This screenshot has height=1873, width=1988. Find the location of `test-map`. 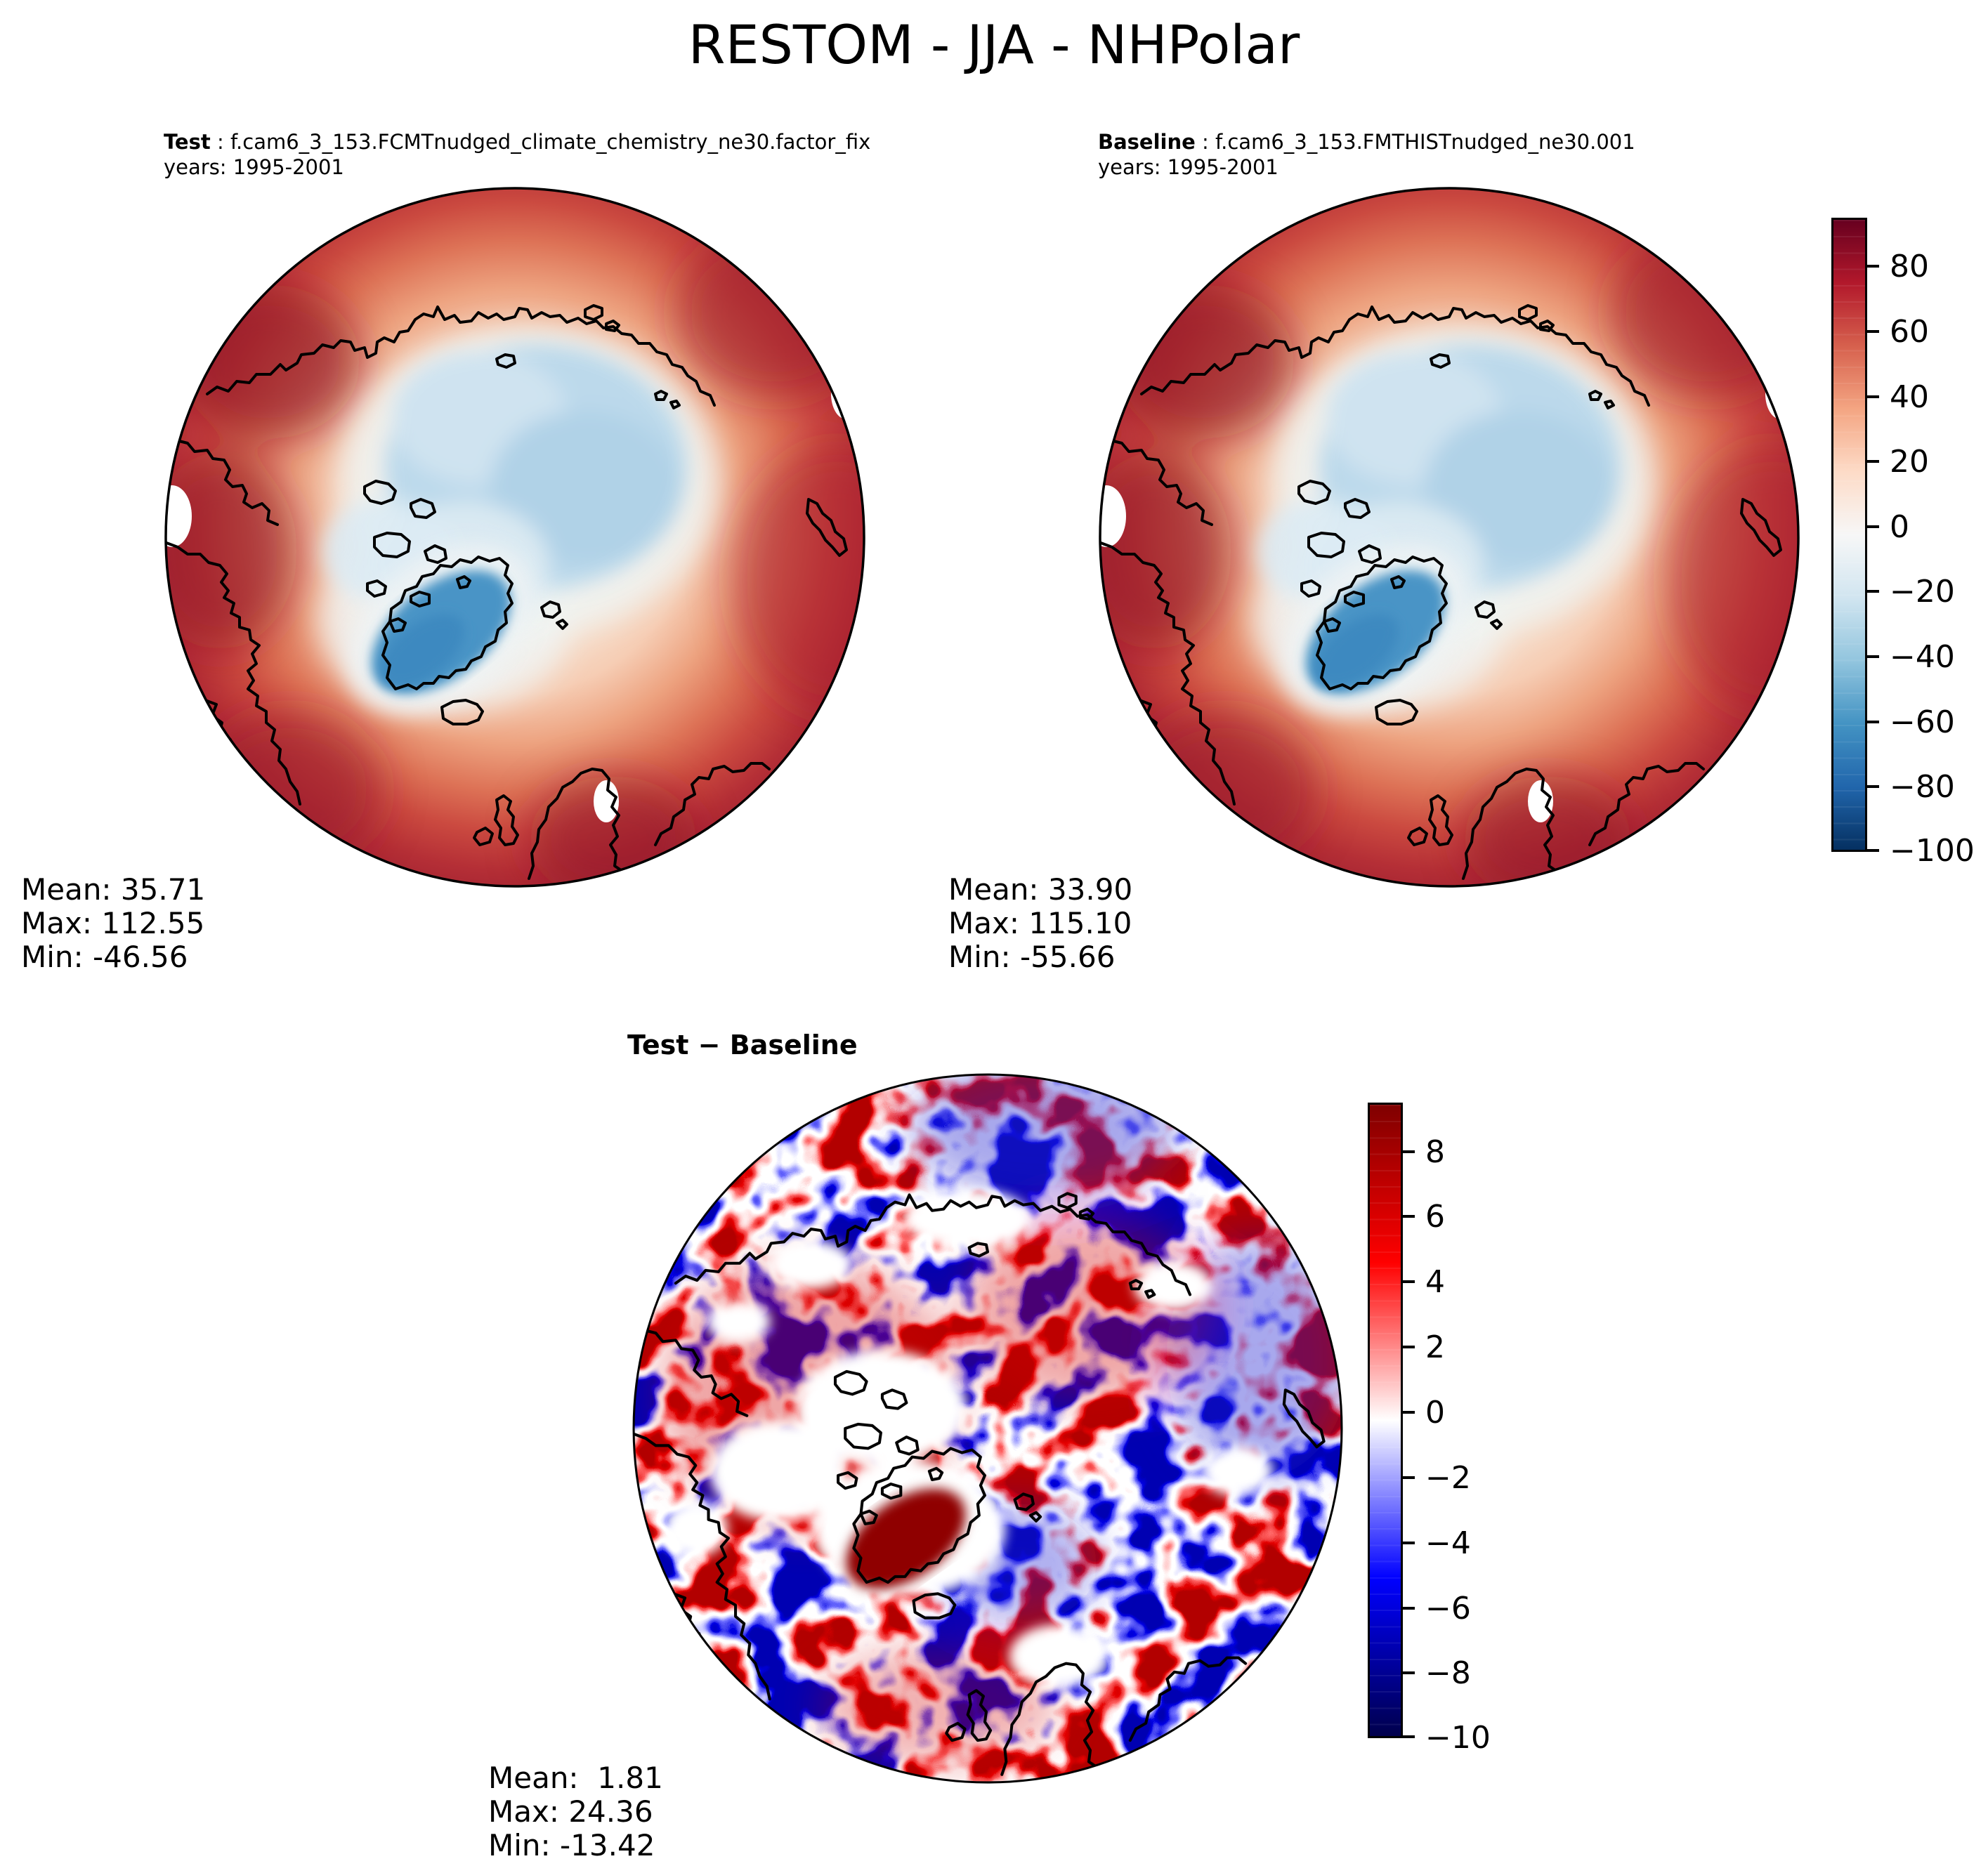

test-map is located at coordinates (515, 537).